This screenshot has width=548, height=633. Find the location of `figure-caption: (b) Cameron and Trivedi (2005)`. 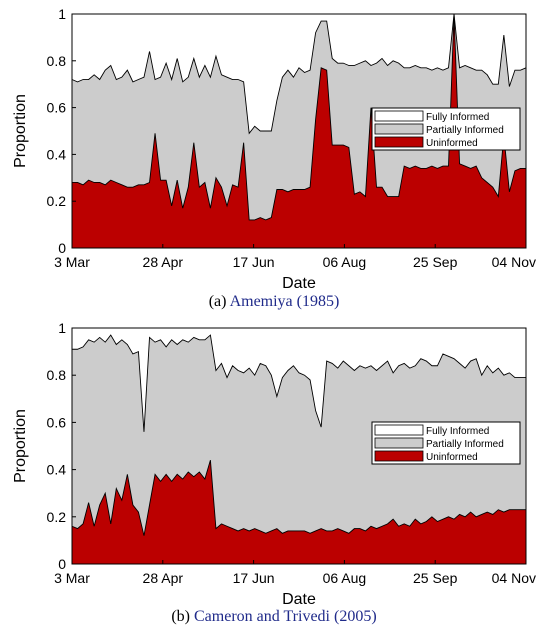

figure-caption: (b) Cameron and Trivedi (2005) is located at coordinates (273, 616).